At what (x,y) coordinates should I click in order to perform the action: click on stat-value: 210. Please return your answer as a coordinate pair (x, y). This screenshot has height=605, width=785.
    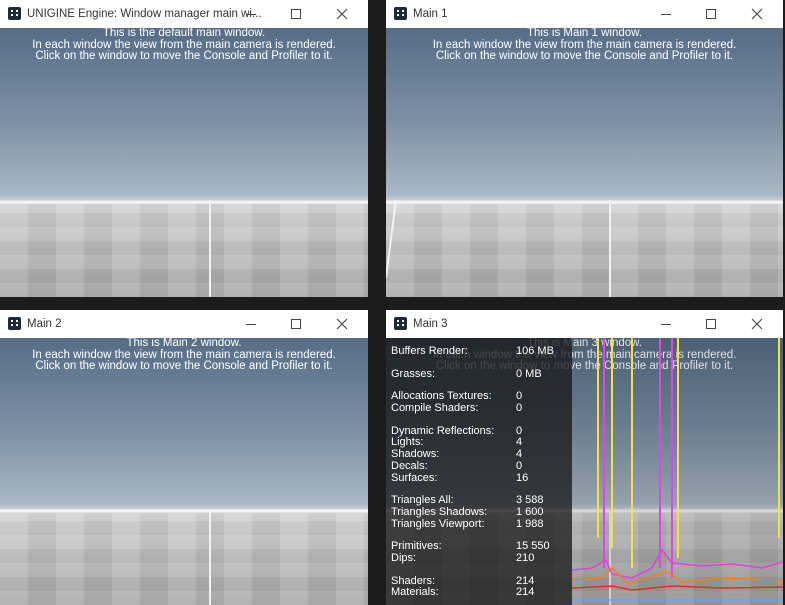
    Looking at the image, I should click on (525, 557).